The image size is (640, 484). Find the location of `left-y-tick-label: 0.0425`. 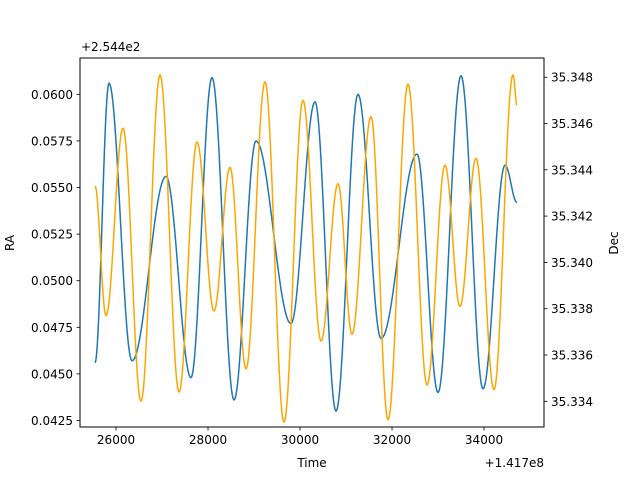

left-y-tick-label: 0.0425 is located at coordinates (52, 421).